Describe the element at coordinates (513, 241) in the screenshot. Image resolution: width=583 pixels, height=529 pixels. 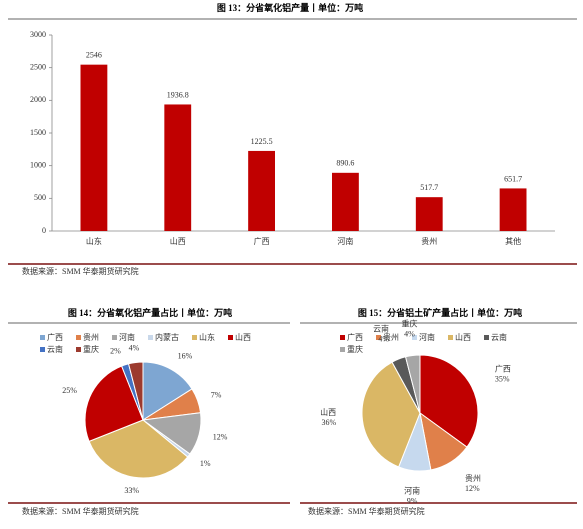
I see `x-tick-label: 其他` at that location.